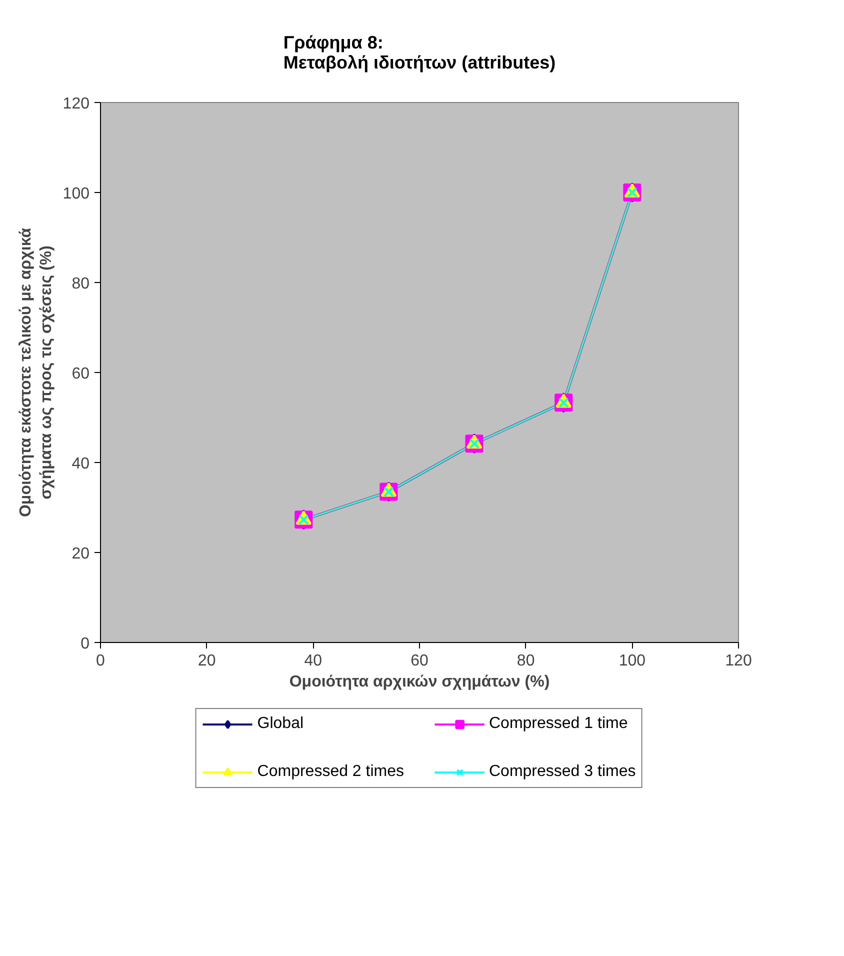 Image resolution: width=844 pixels, height=956 pixels. What do you see at coordinates (76, 104) in the screenshot?
I see `y-tick-label: 120` at bounding box center [76, 104].